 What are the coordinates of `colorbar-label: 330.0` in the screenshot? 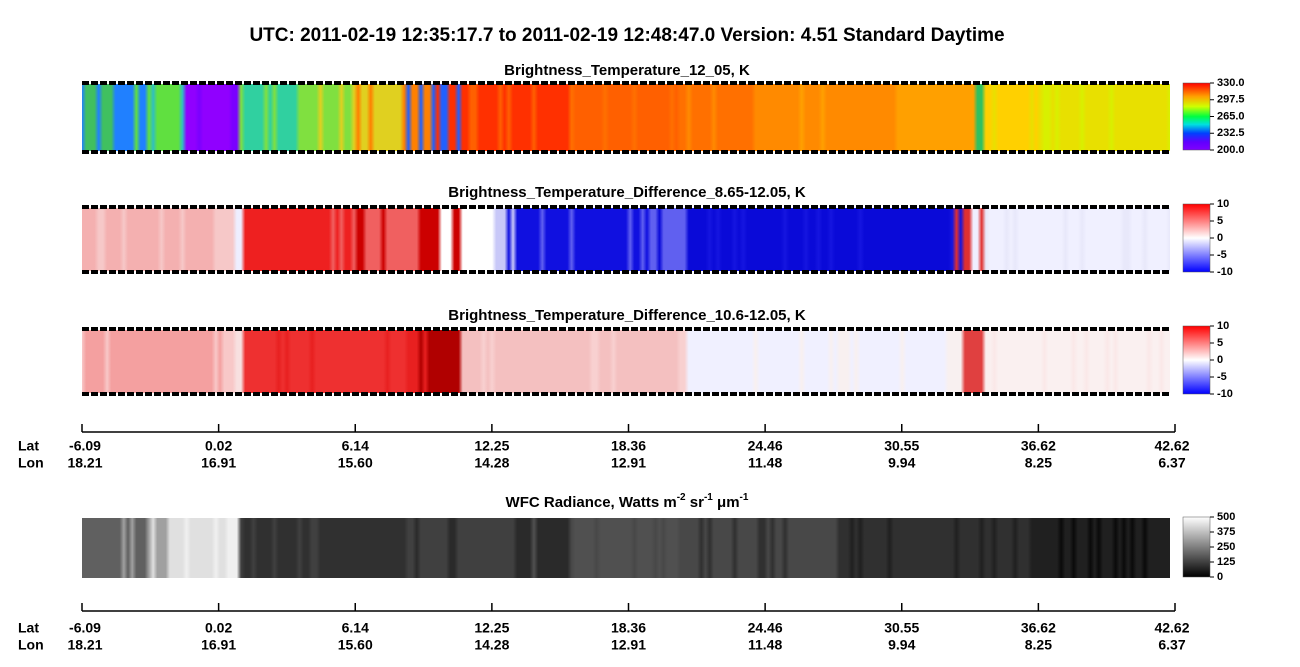 It's located at (1231, 83).